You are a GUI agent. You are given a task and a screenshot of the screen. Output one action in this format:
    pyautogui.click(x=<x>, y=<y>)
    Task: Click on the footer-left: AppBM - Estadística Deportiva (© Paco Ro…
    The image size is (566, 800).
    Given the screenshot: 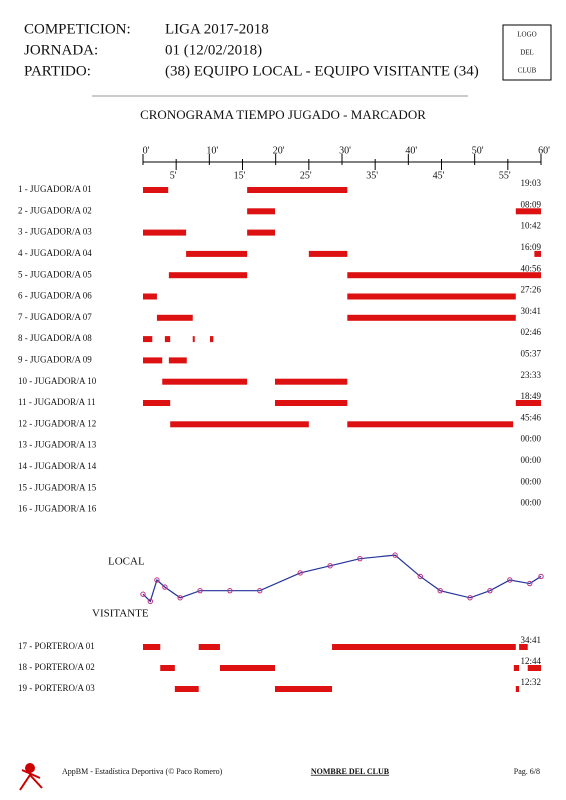 What is the action you would take?
    pyautogui.click(x=142, y=771)
    